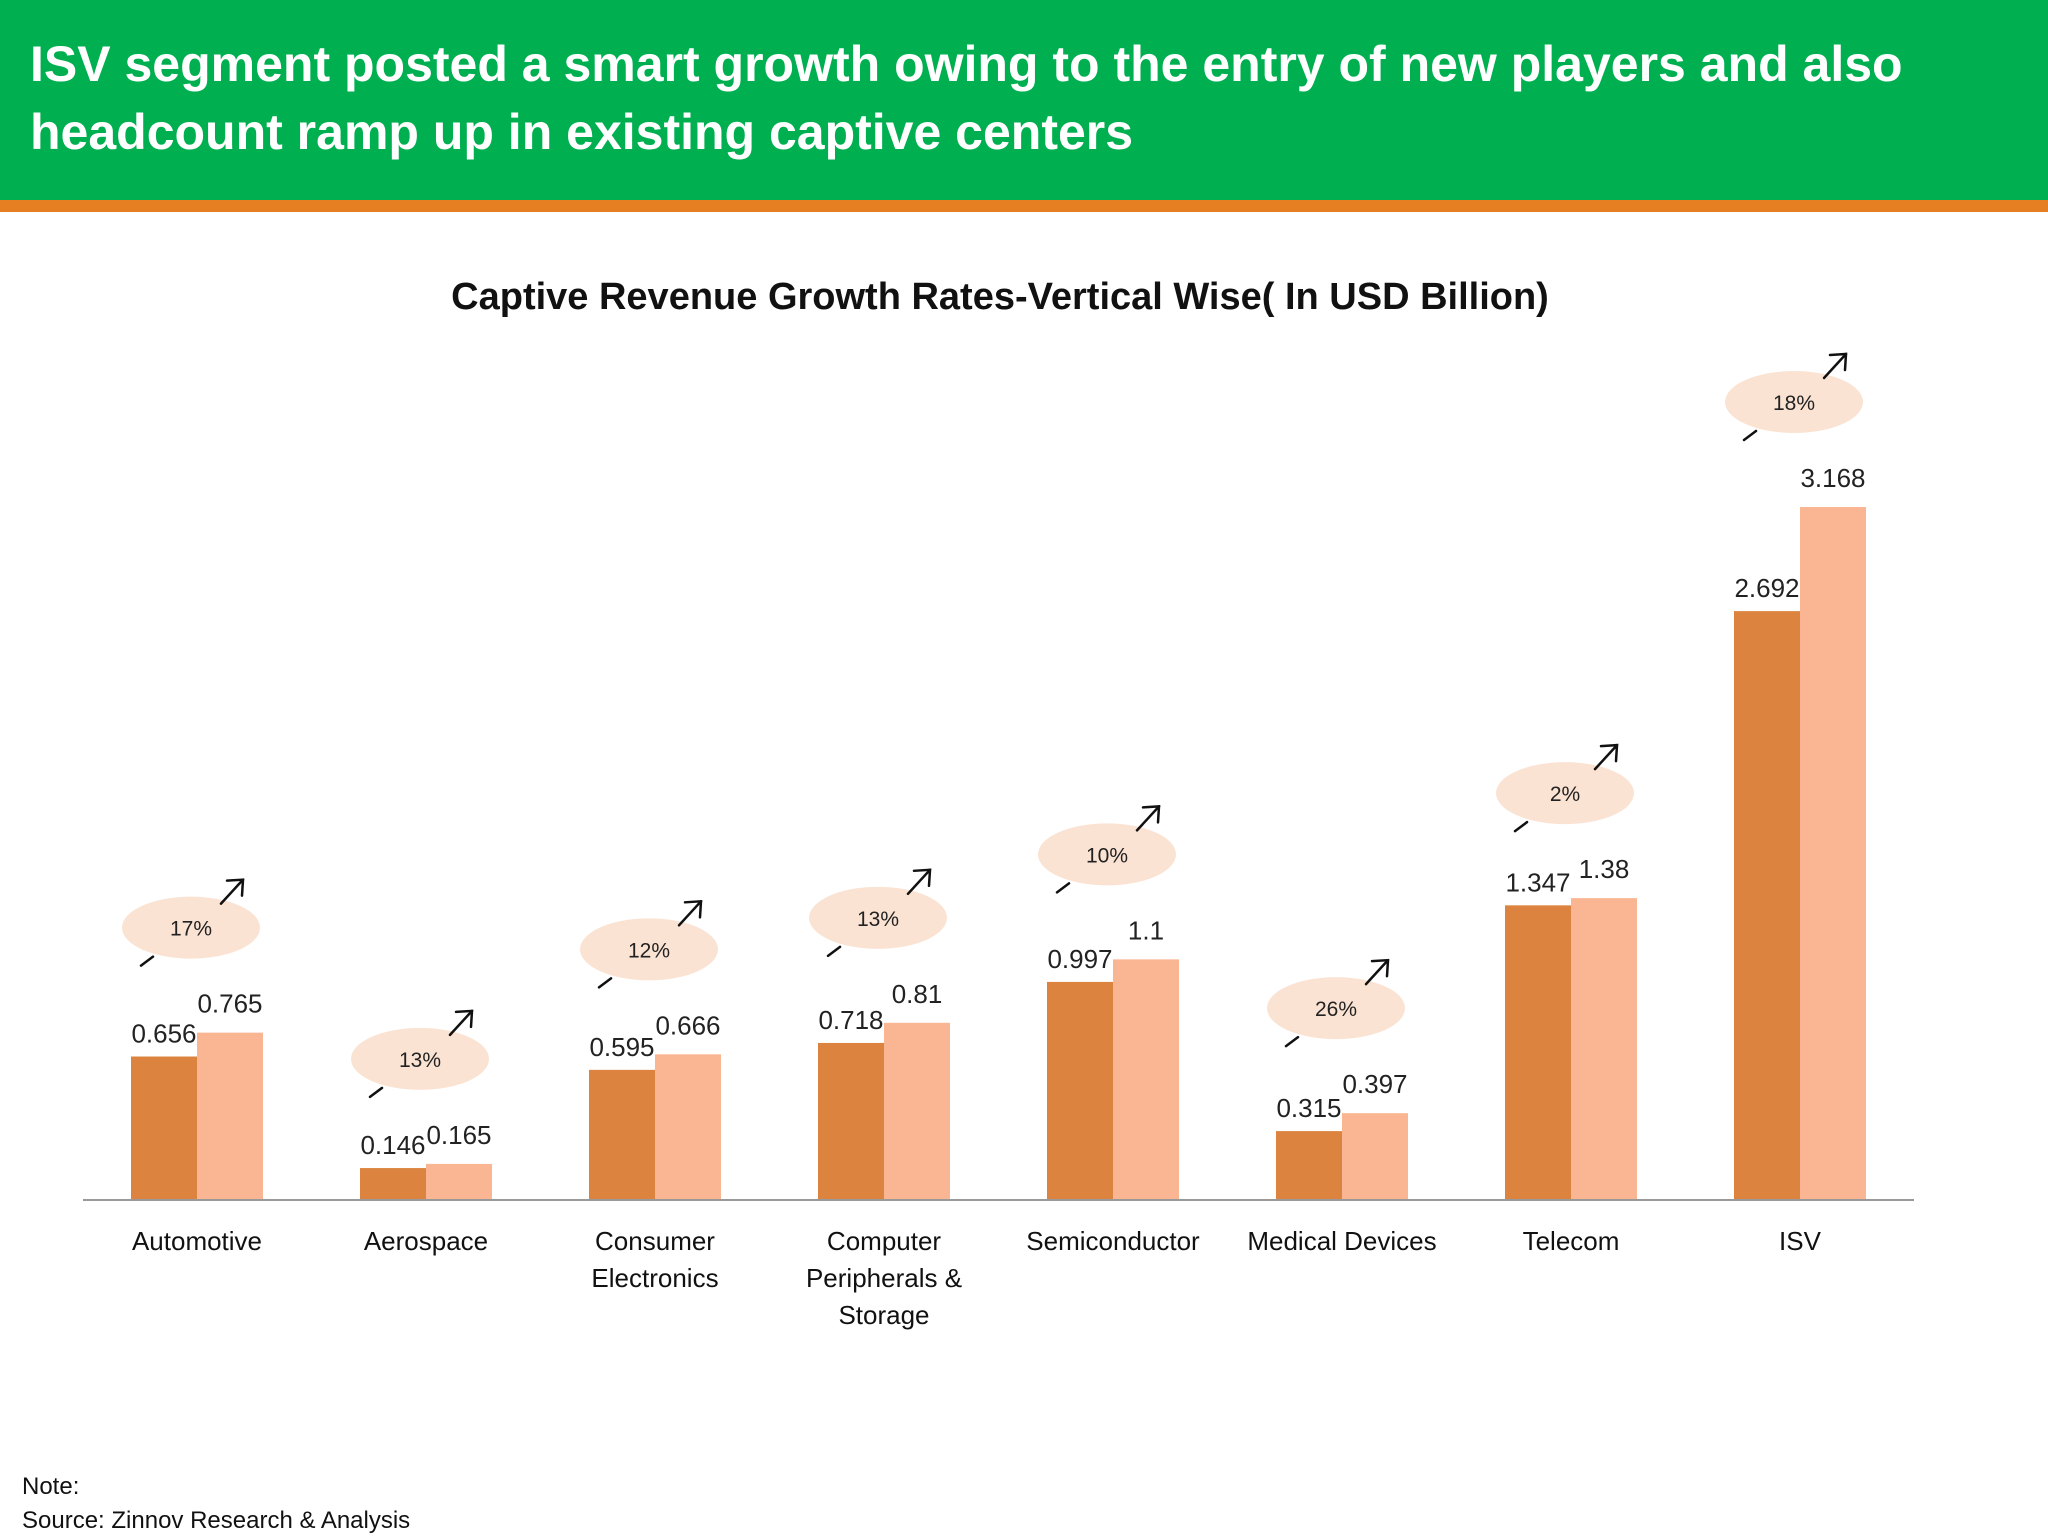 This screenshot has height=1538, width=2048. I want to click on note-label: Note:, so click(51, 1486).